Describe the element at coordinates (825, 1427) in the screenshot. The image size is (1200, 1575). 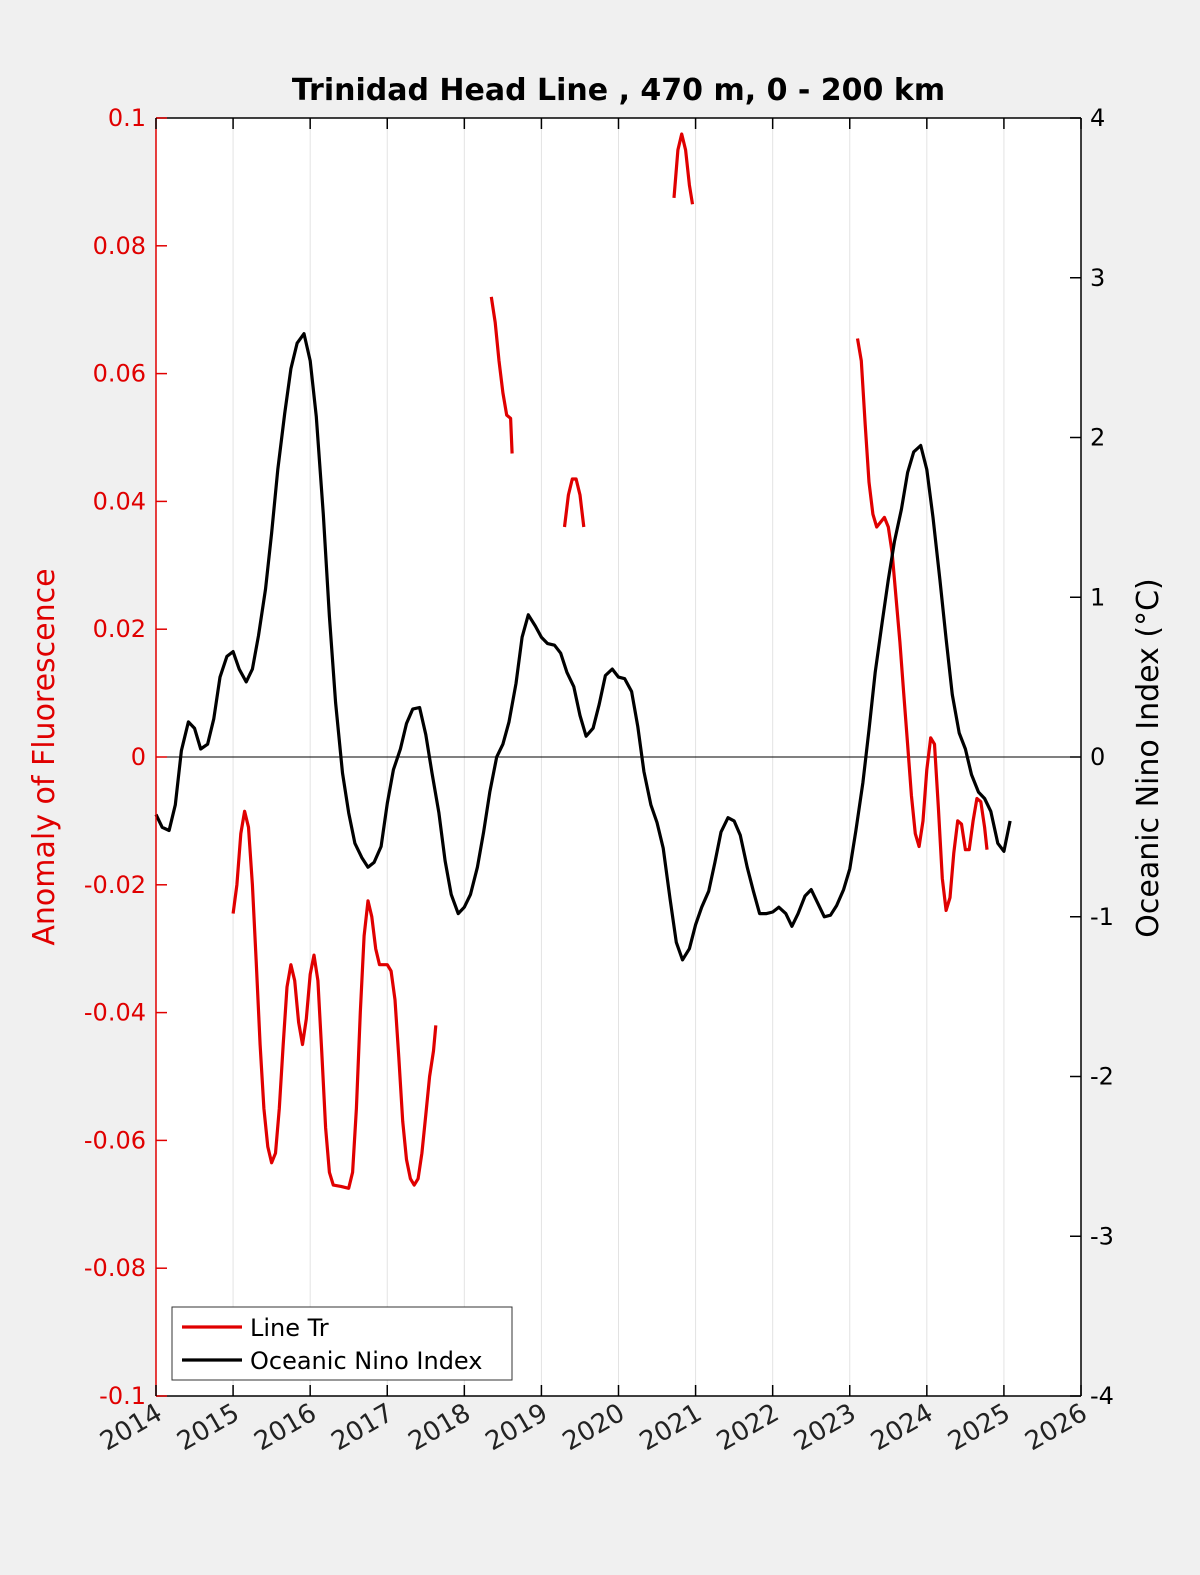
I see `tick-label-x: 2023` at that location.